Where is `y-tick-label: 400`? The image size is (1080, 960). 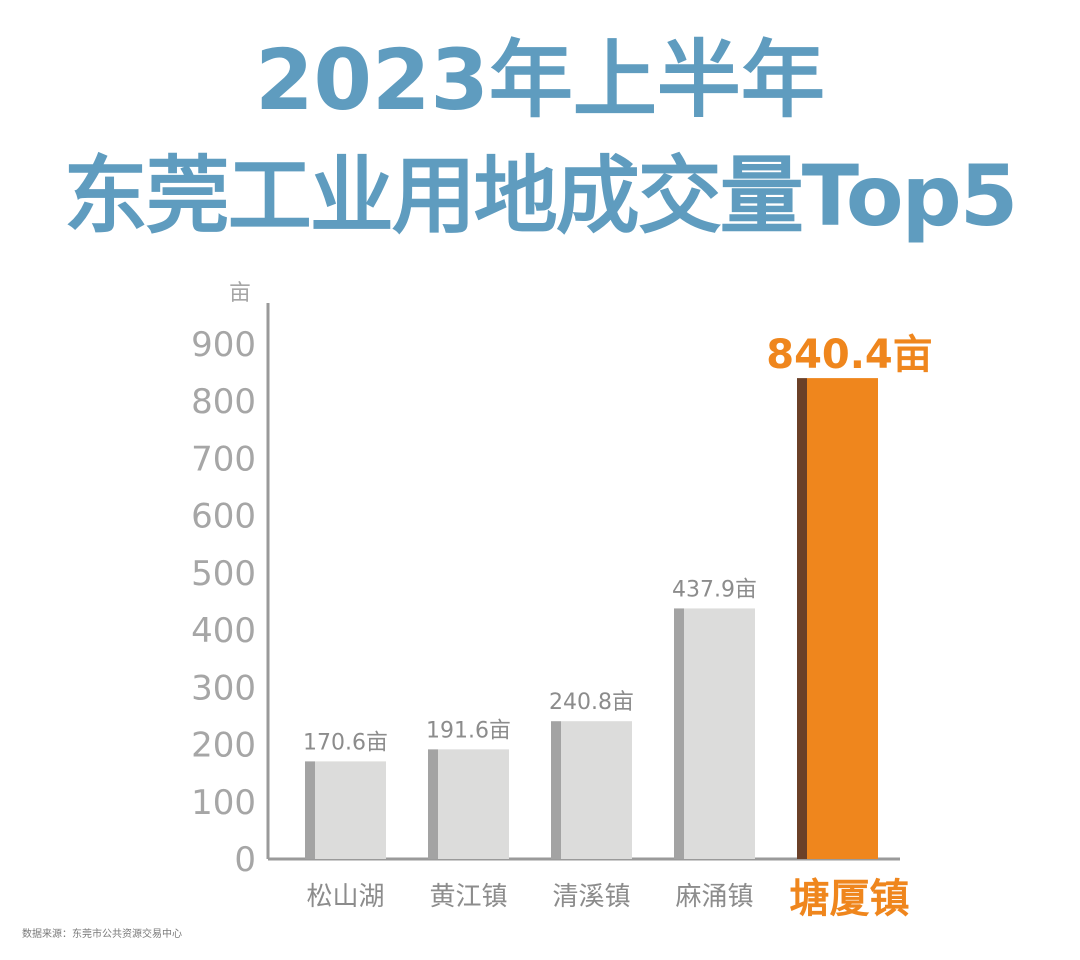
y-tick-label: 400 is located at coordinates (223, 631).